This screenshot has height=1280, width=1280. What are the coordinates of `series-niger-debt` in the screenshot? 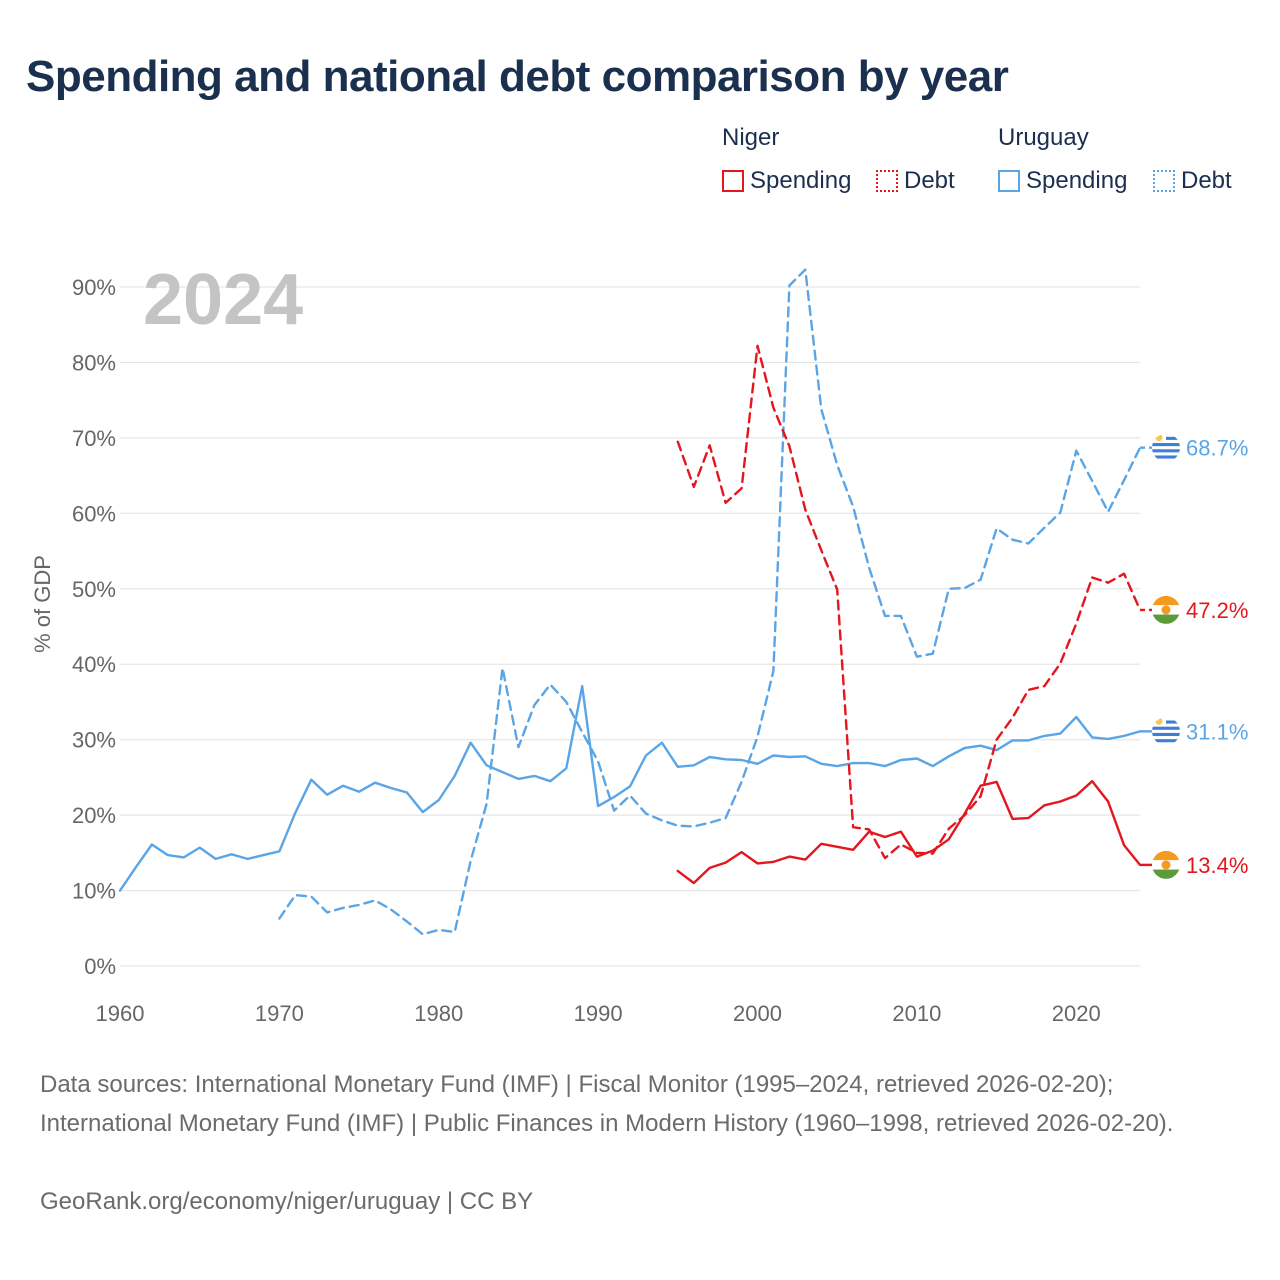 It's located at (909, 602).